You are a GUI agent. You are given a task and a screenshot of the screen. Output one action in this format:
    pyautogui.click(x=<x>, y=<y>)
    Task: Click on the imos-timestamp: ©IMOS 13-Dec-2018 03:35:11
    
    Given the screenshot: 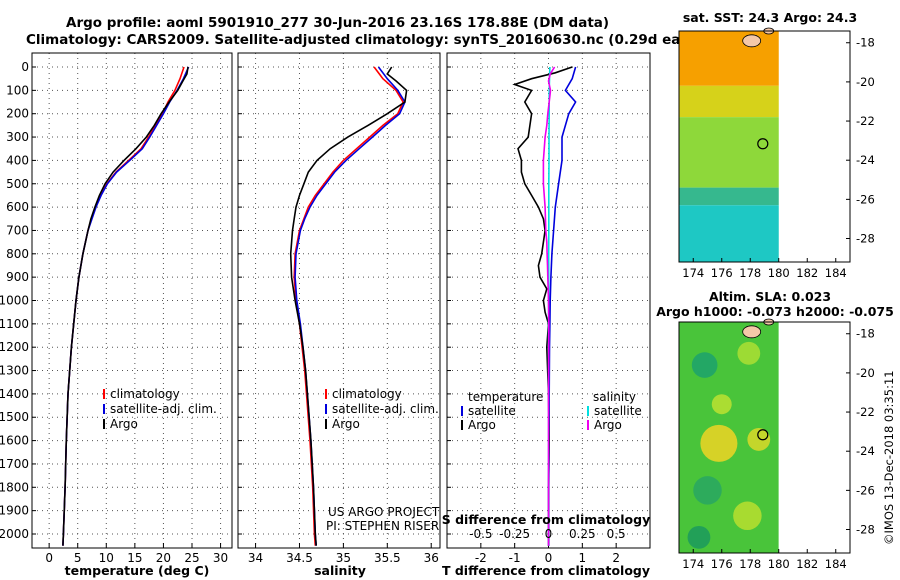 What is the action you would take?
    pyautogui.click(x=889, y=457)
    